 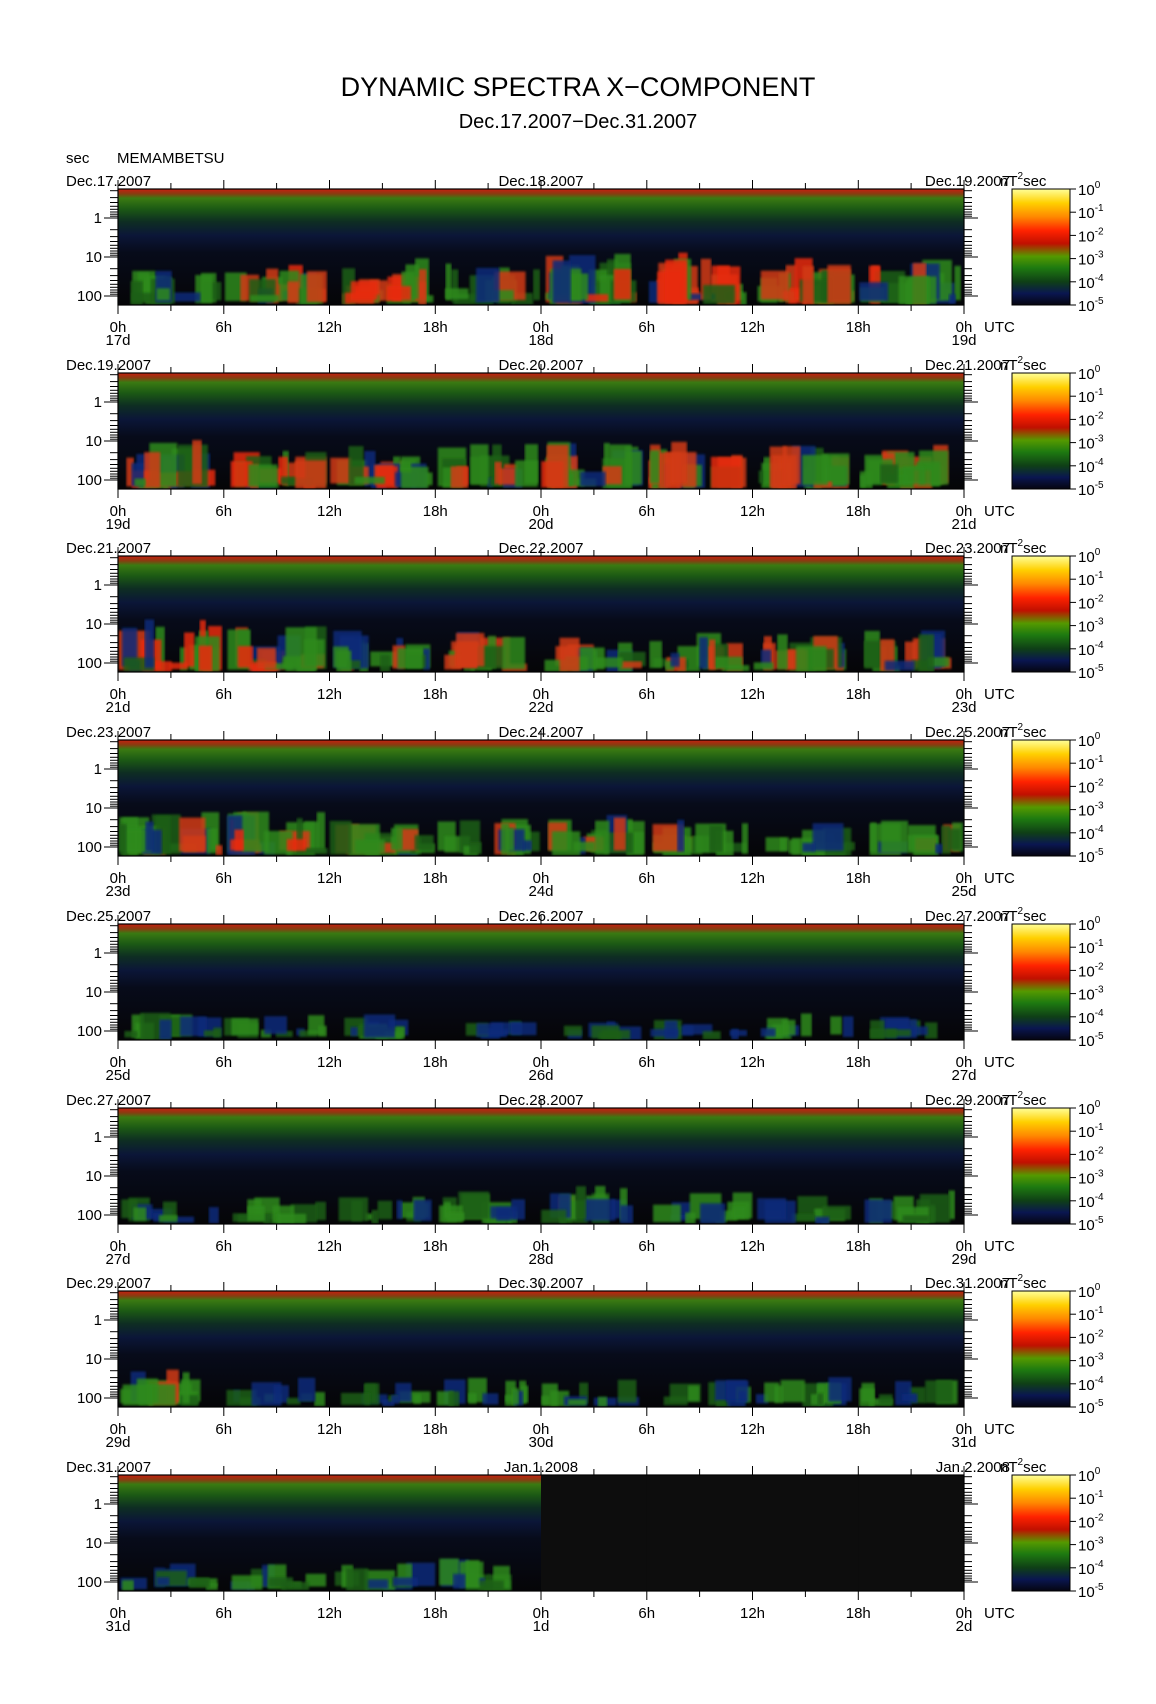 What do you see at coordinates (1091, 1384) in the screenshot?
I see `colorbar-tick-label: 10⁻⁴` at bounding box center [1091, 1384].